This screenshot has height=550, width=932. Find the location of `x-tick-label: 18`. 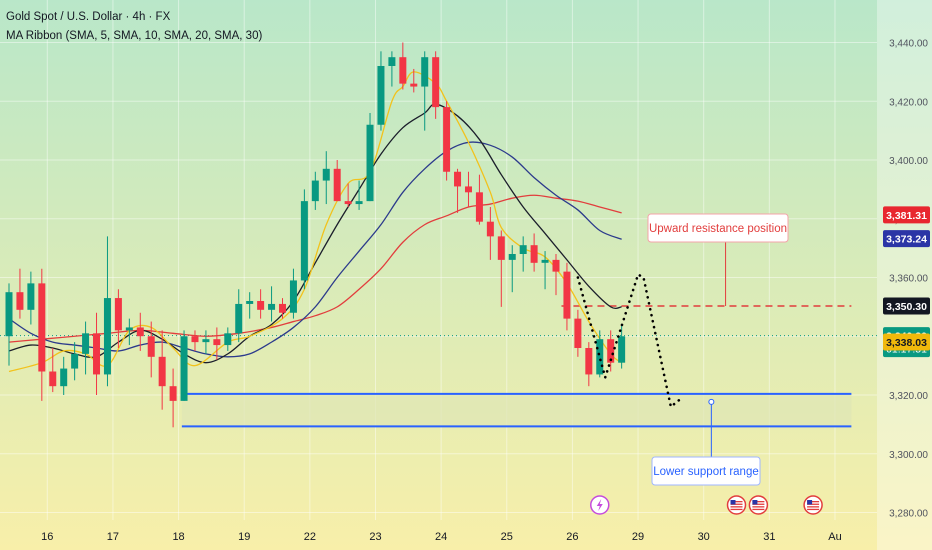

x-tick-label: 18 is located at coordinates (178, 537).